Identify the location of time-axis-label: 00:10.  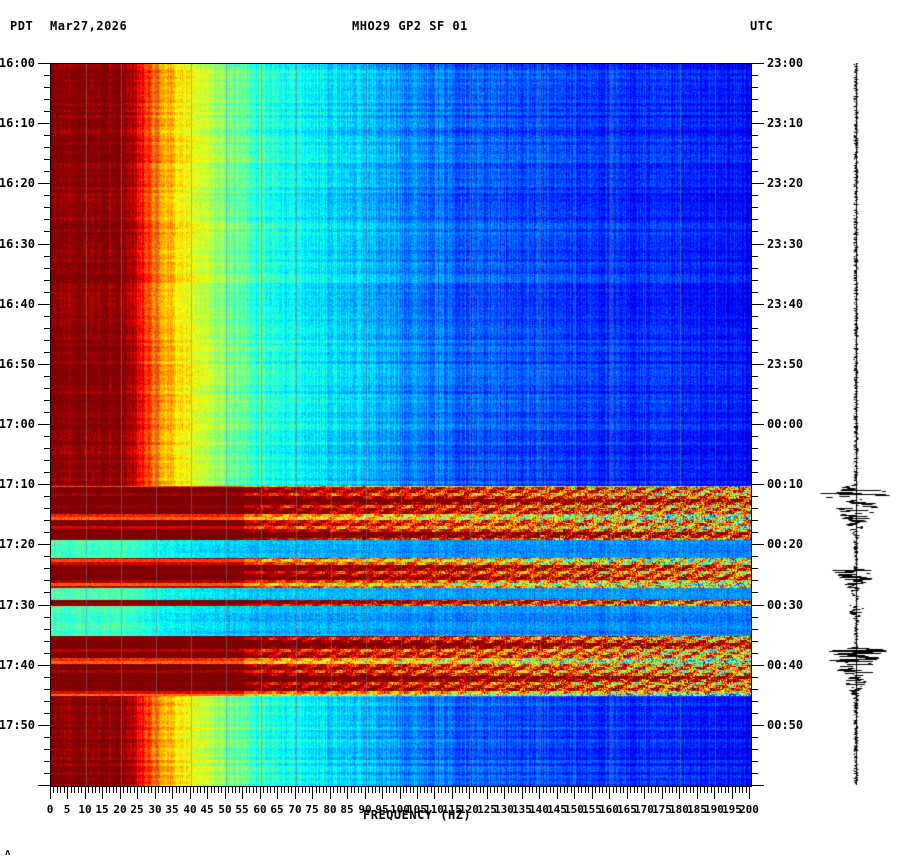
(785, 484).